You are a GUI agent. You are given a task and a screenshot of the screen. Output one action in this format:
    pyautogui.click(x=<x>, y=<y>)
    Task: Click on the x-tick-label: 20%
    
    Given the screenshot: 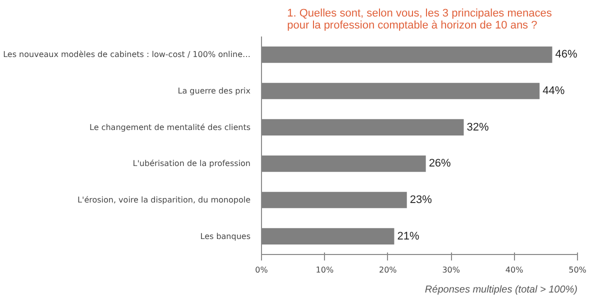 What is the action you would take?
    pyautogui.click(x=388, y=270)
    